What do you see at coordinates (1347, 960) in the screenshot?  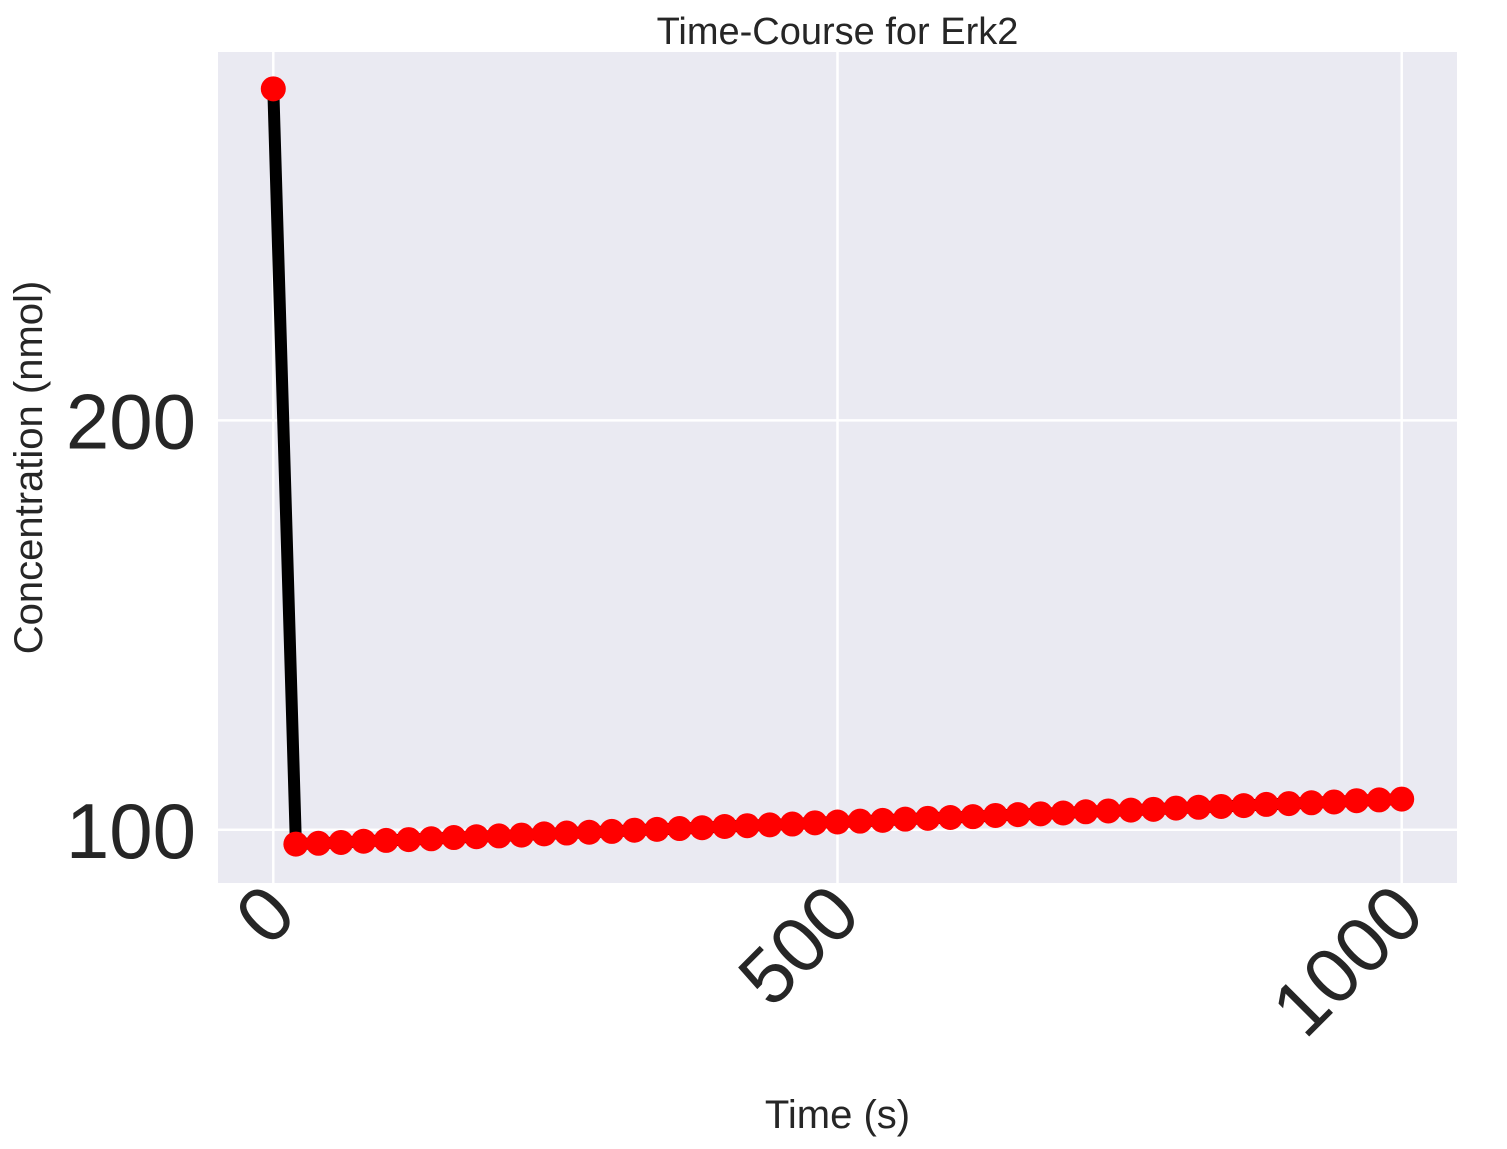 I see `x-tick-label: 1000` at bounding box center [1347, 960].